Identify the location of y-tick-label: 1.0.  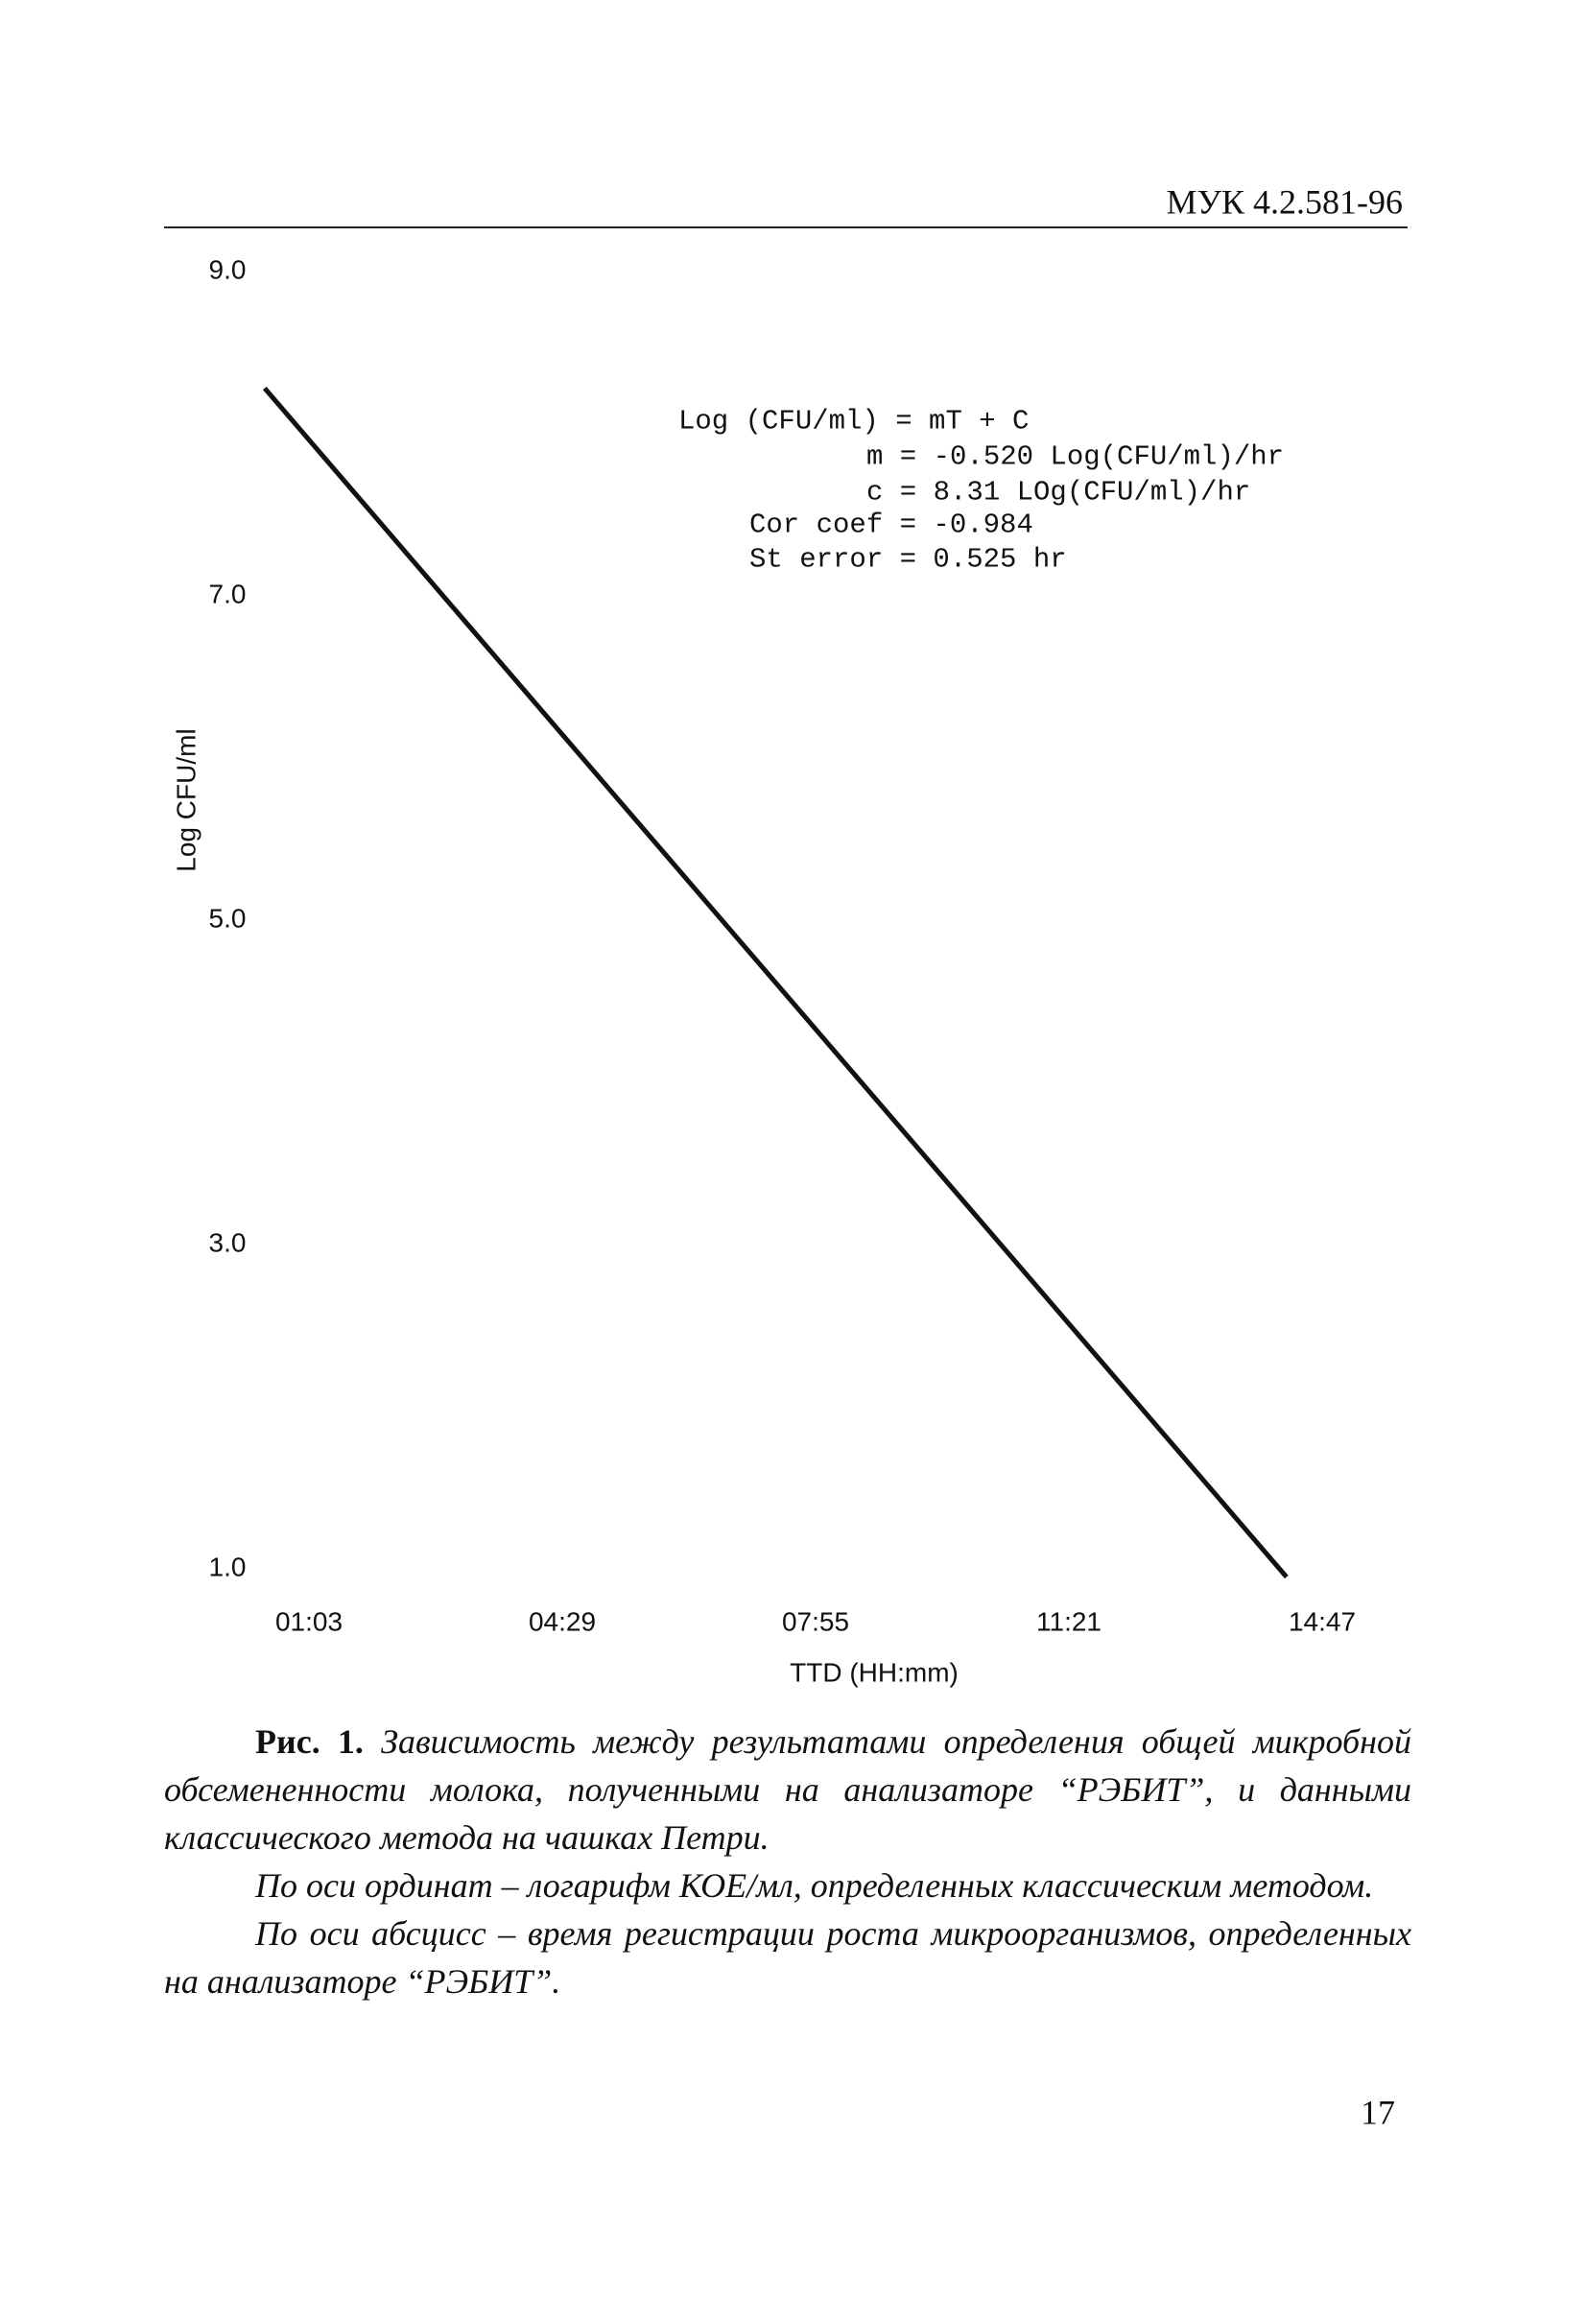
(228, 1566).